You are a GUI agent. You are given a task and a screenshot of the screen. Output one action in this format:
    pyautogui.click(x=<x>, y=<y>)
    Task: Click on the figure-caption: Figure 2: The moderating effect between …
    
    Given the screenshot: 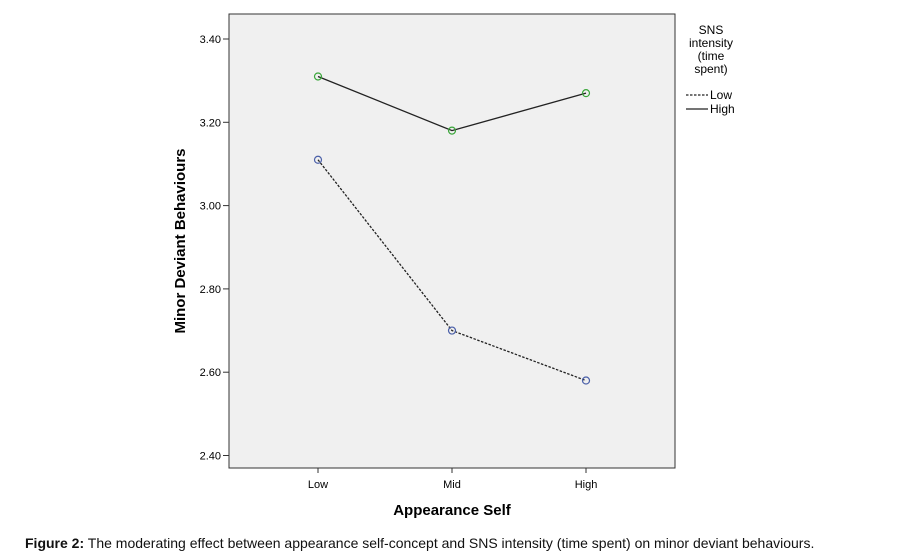 What is the action you would take?
    pyautogui.click(x=419, y=543)
    